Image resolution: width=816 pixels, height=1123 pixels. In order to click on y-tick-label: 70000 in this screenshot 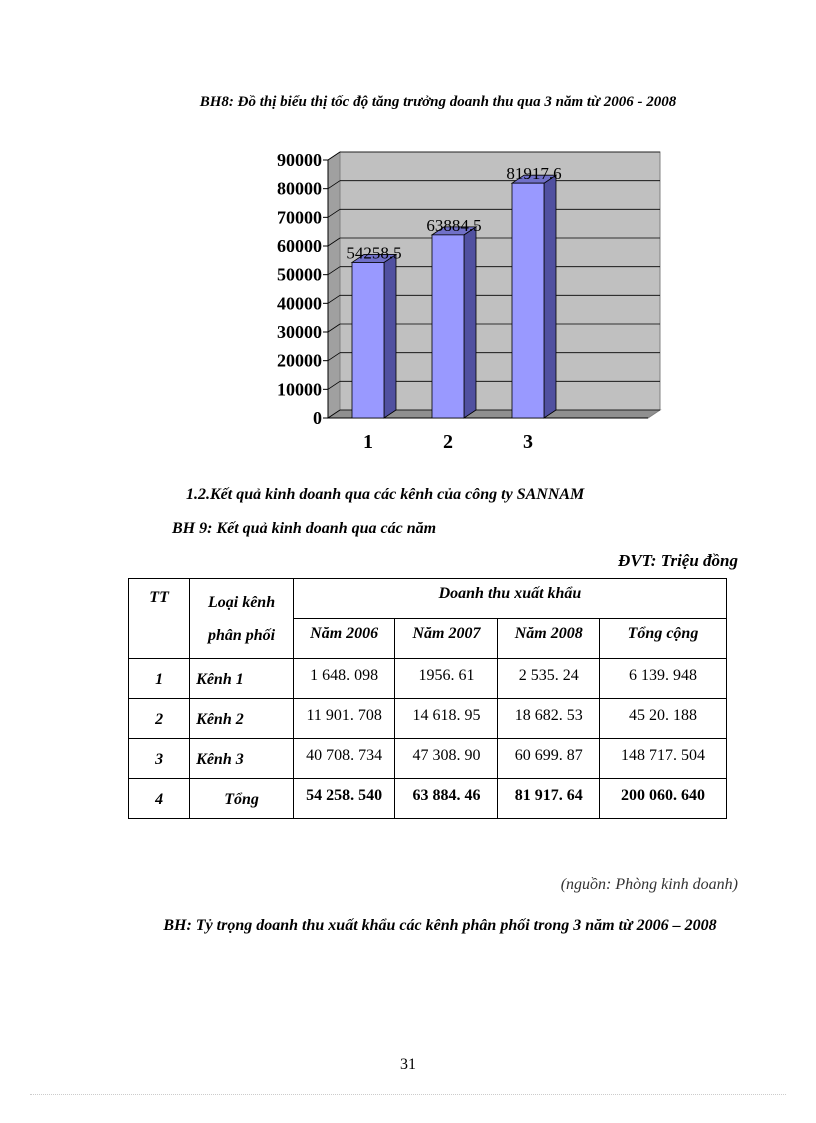, I will do `click(299, 217)`.